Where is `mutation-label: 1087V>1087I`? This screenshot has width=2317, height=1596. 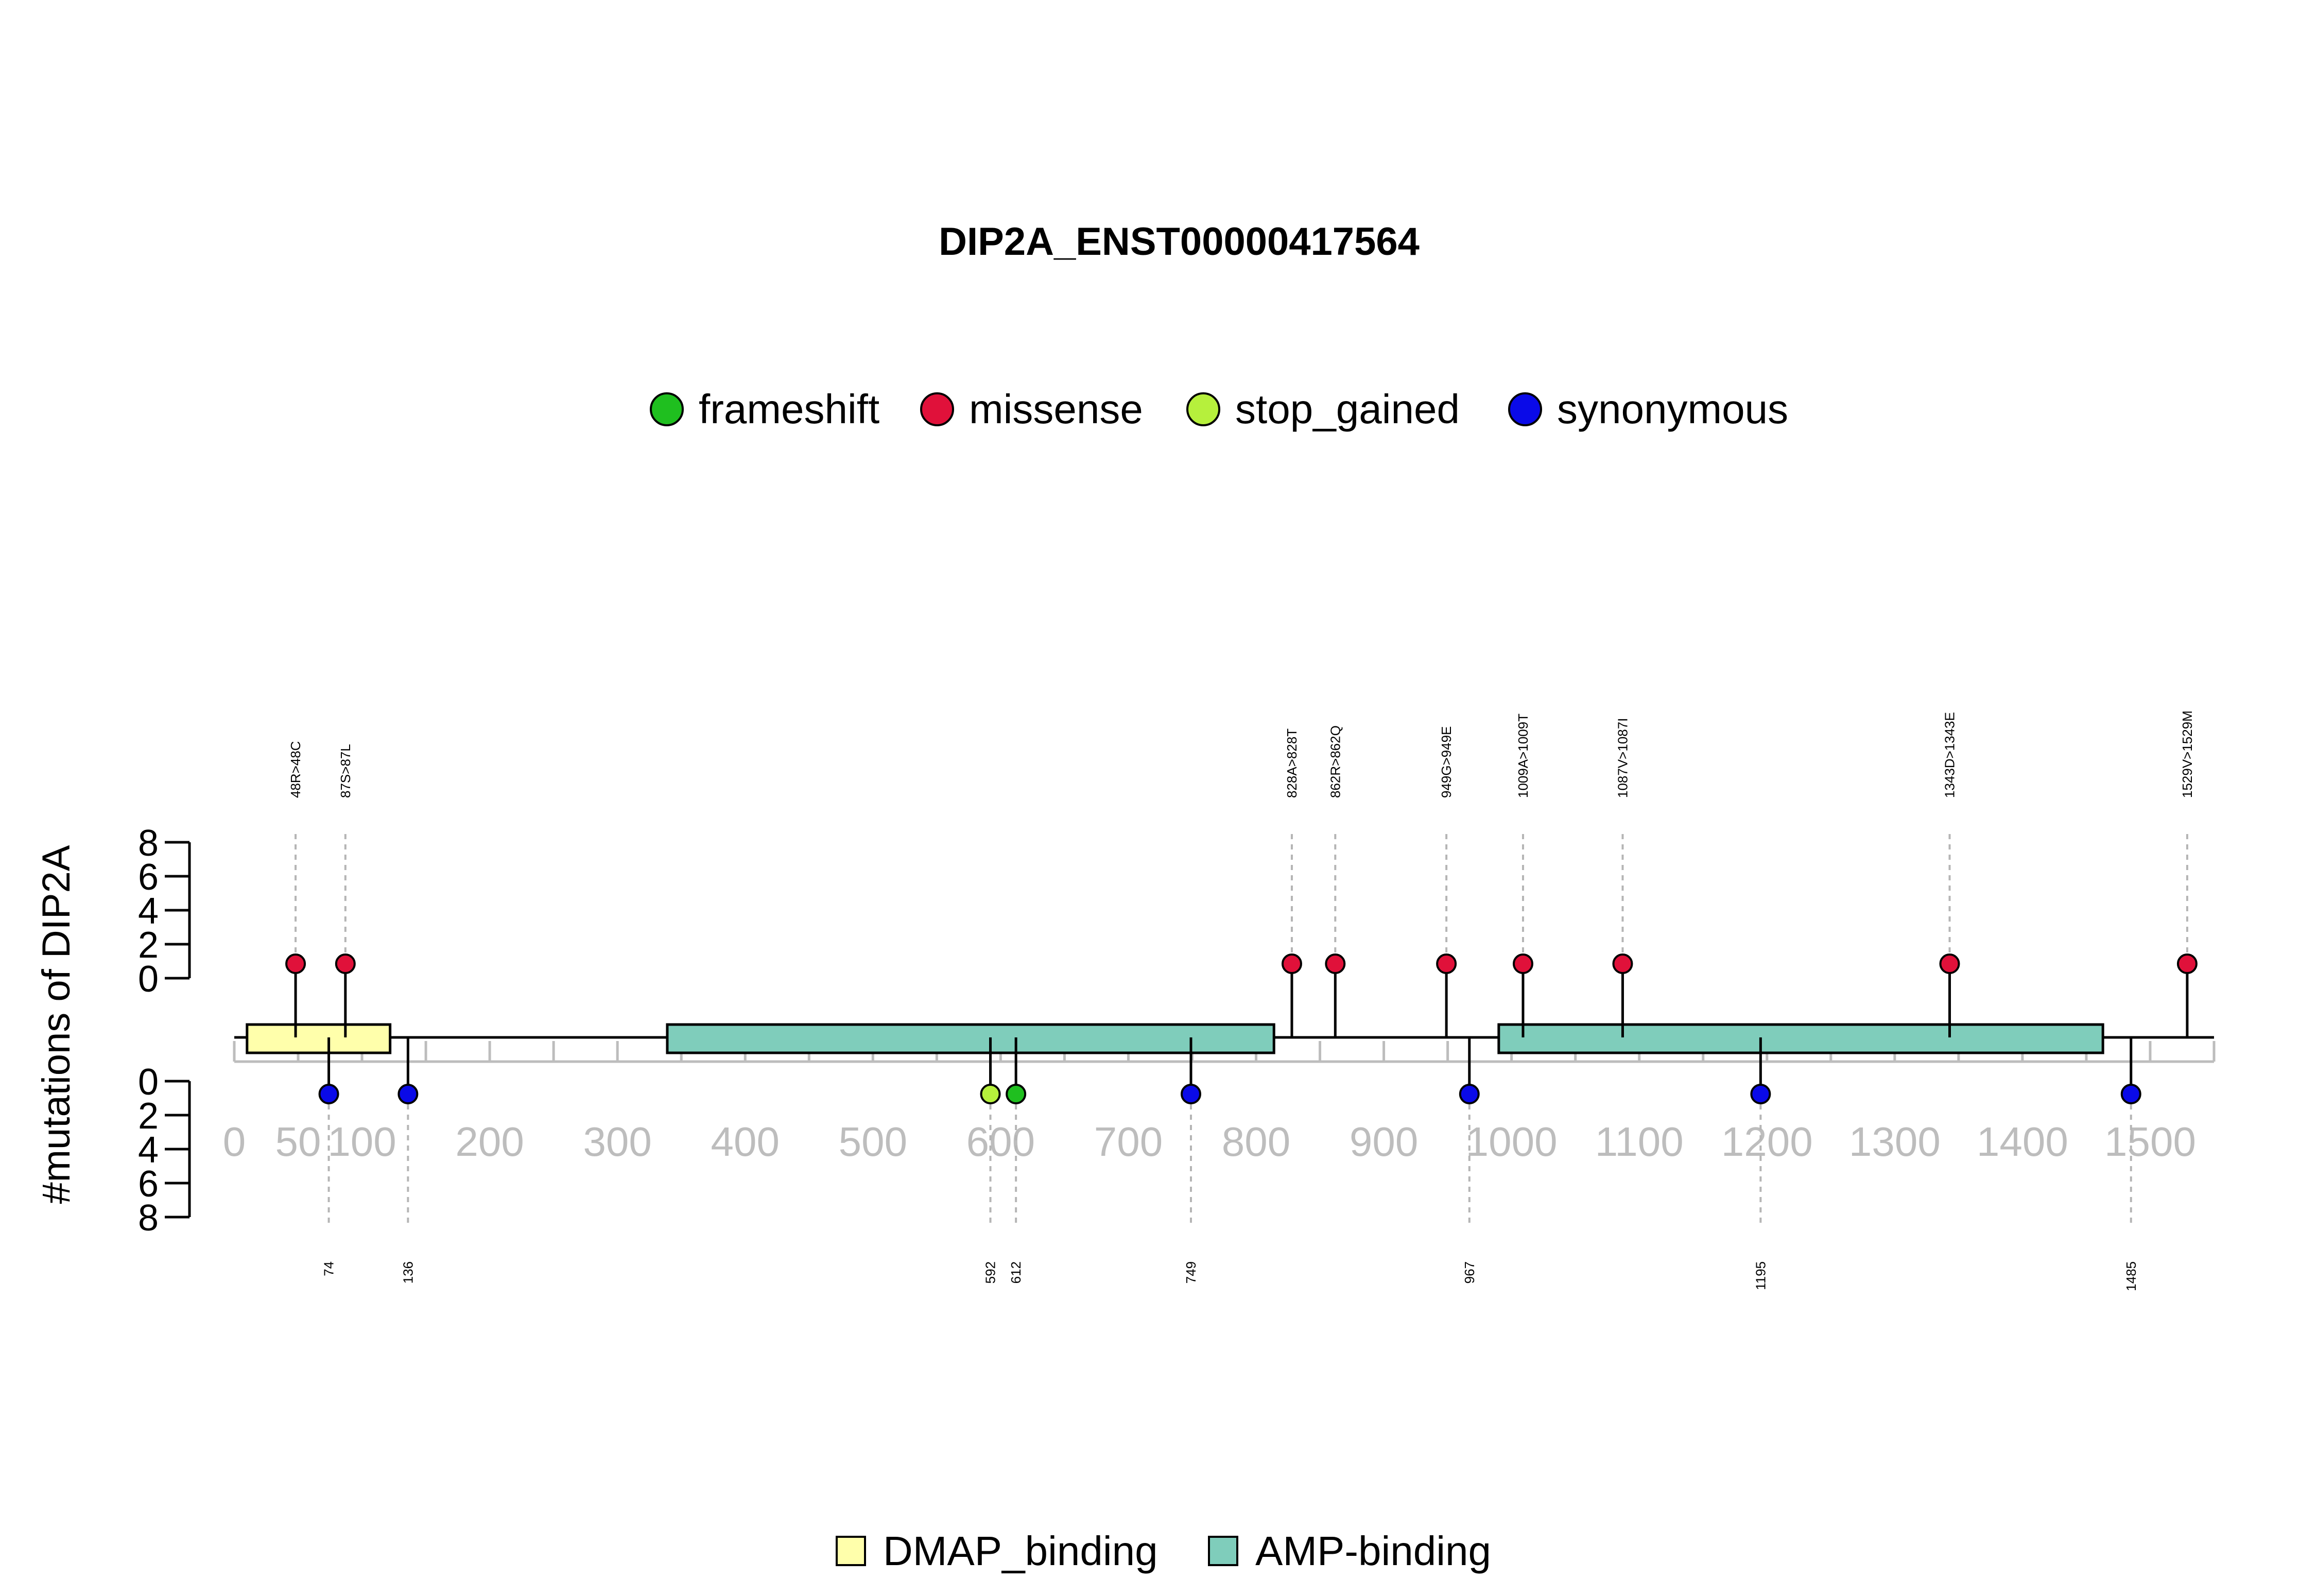 mutation-label: 1087V>1087I is located at coordinates (1622, 758).